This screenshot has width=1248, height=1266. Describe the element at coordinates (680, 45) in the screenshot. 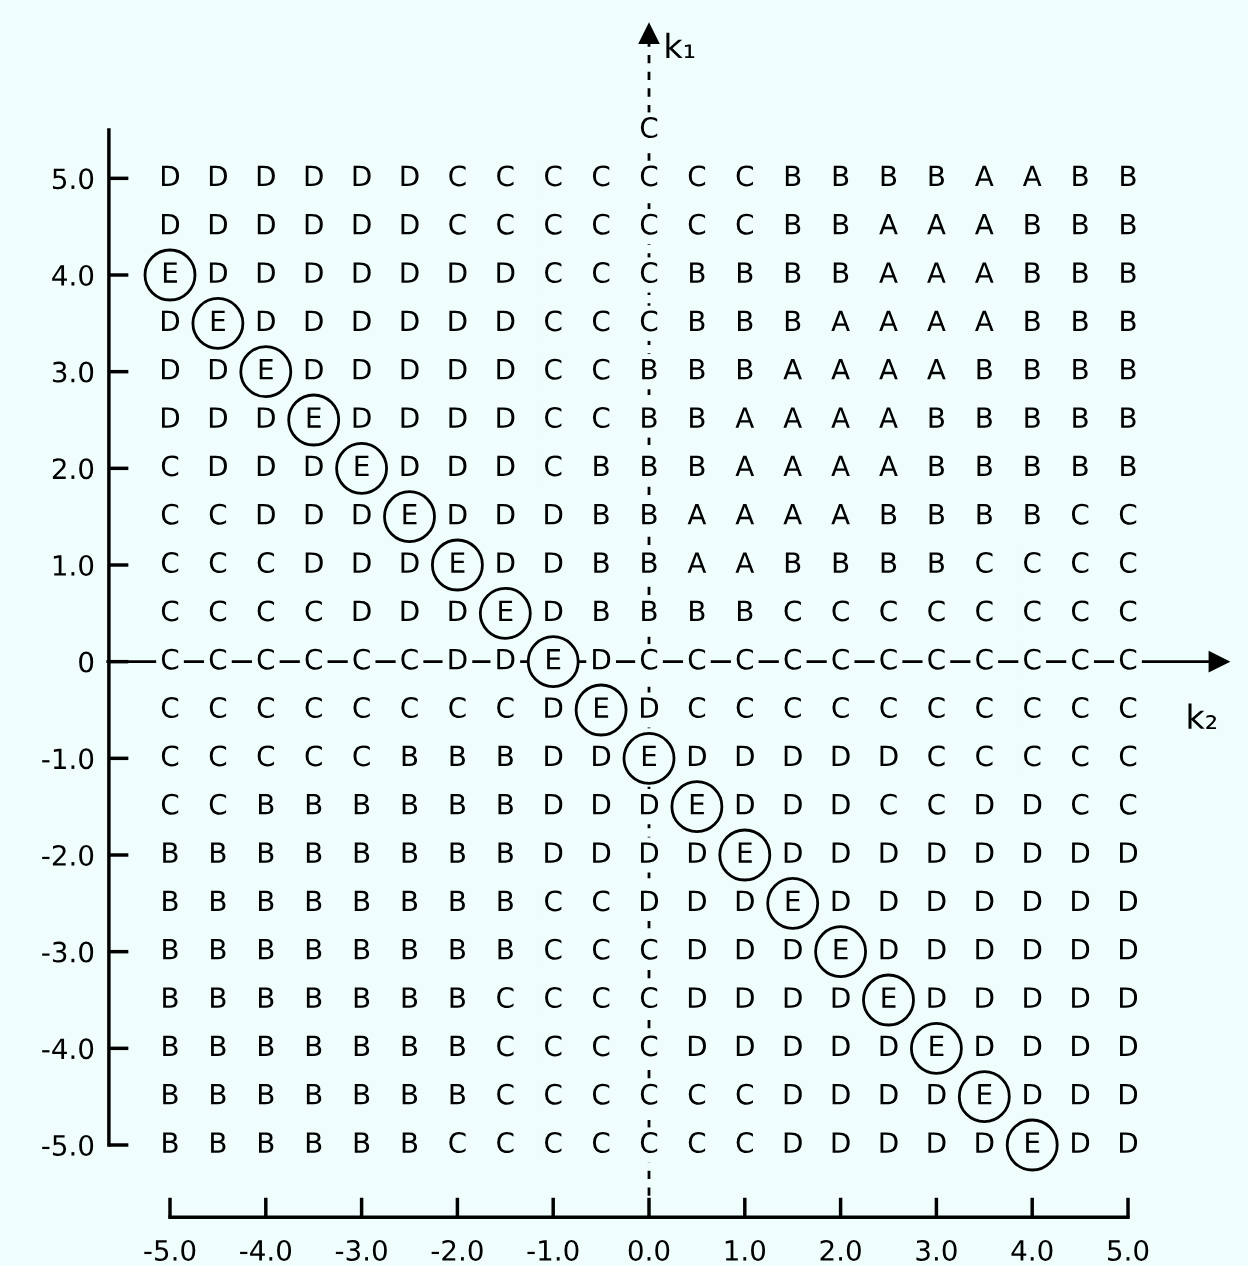

I see `y-axis-title: k₁` at that location.